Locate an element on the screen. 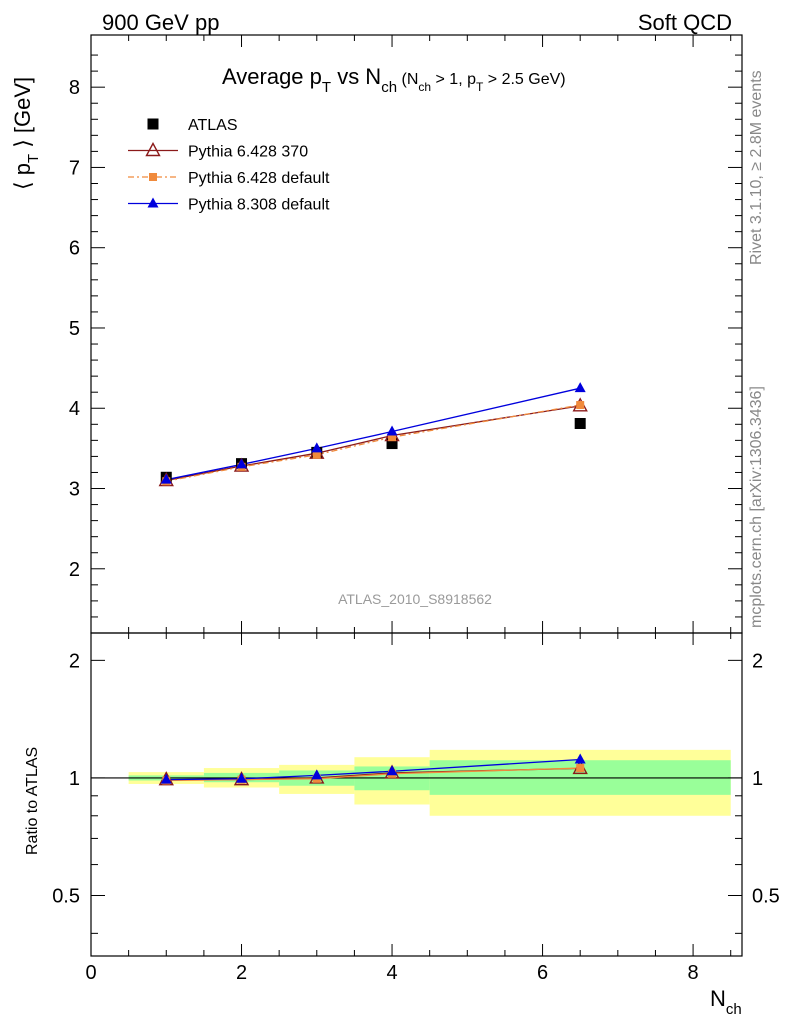 This screenshot has height=1029, width=786. main-y-tick-label: 3 is located at coordinates (74, 490).